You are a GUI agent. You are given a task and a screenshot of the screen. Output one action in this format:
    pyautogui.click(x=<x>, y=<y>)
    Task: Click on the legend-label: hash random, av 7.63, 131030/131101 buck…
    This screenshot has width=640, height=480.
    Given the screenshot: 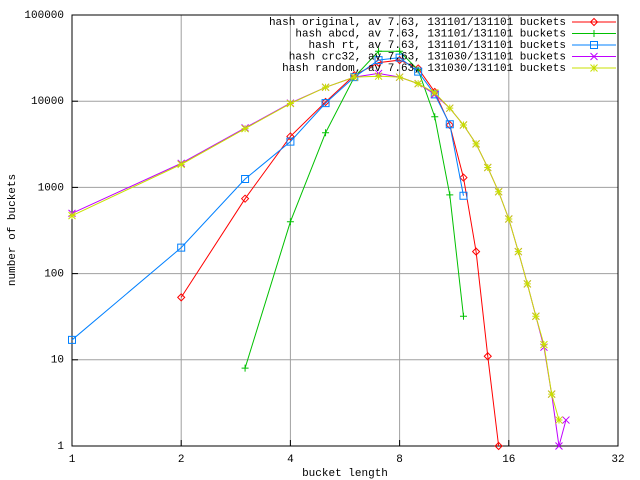 What is the action you would take?
    pyautogui.click(x=424, y=69)
    